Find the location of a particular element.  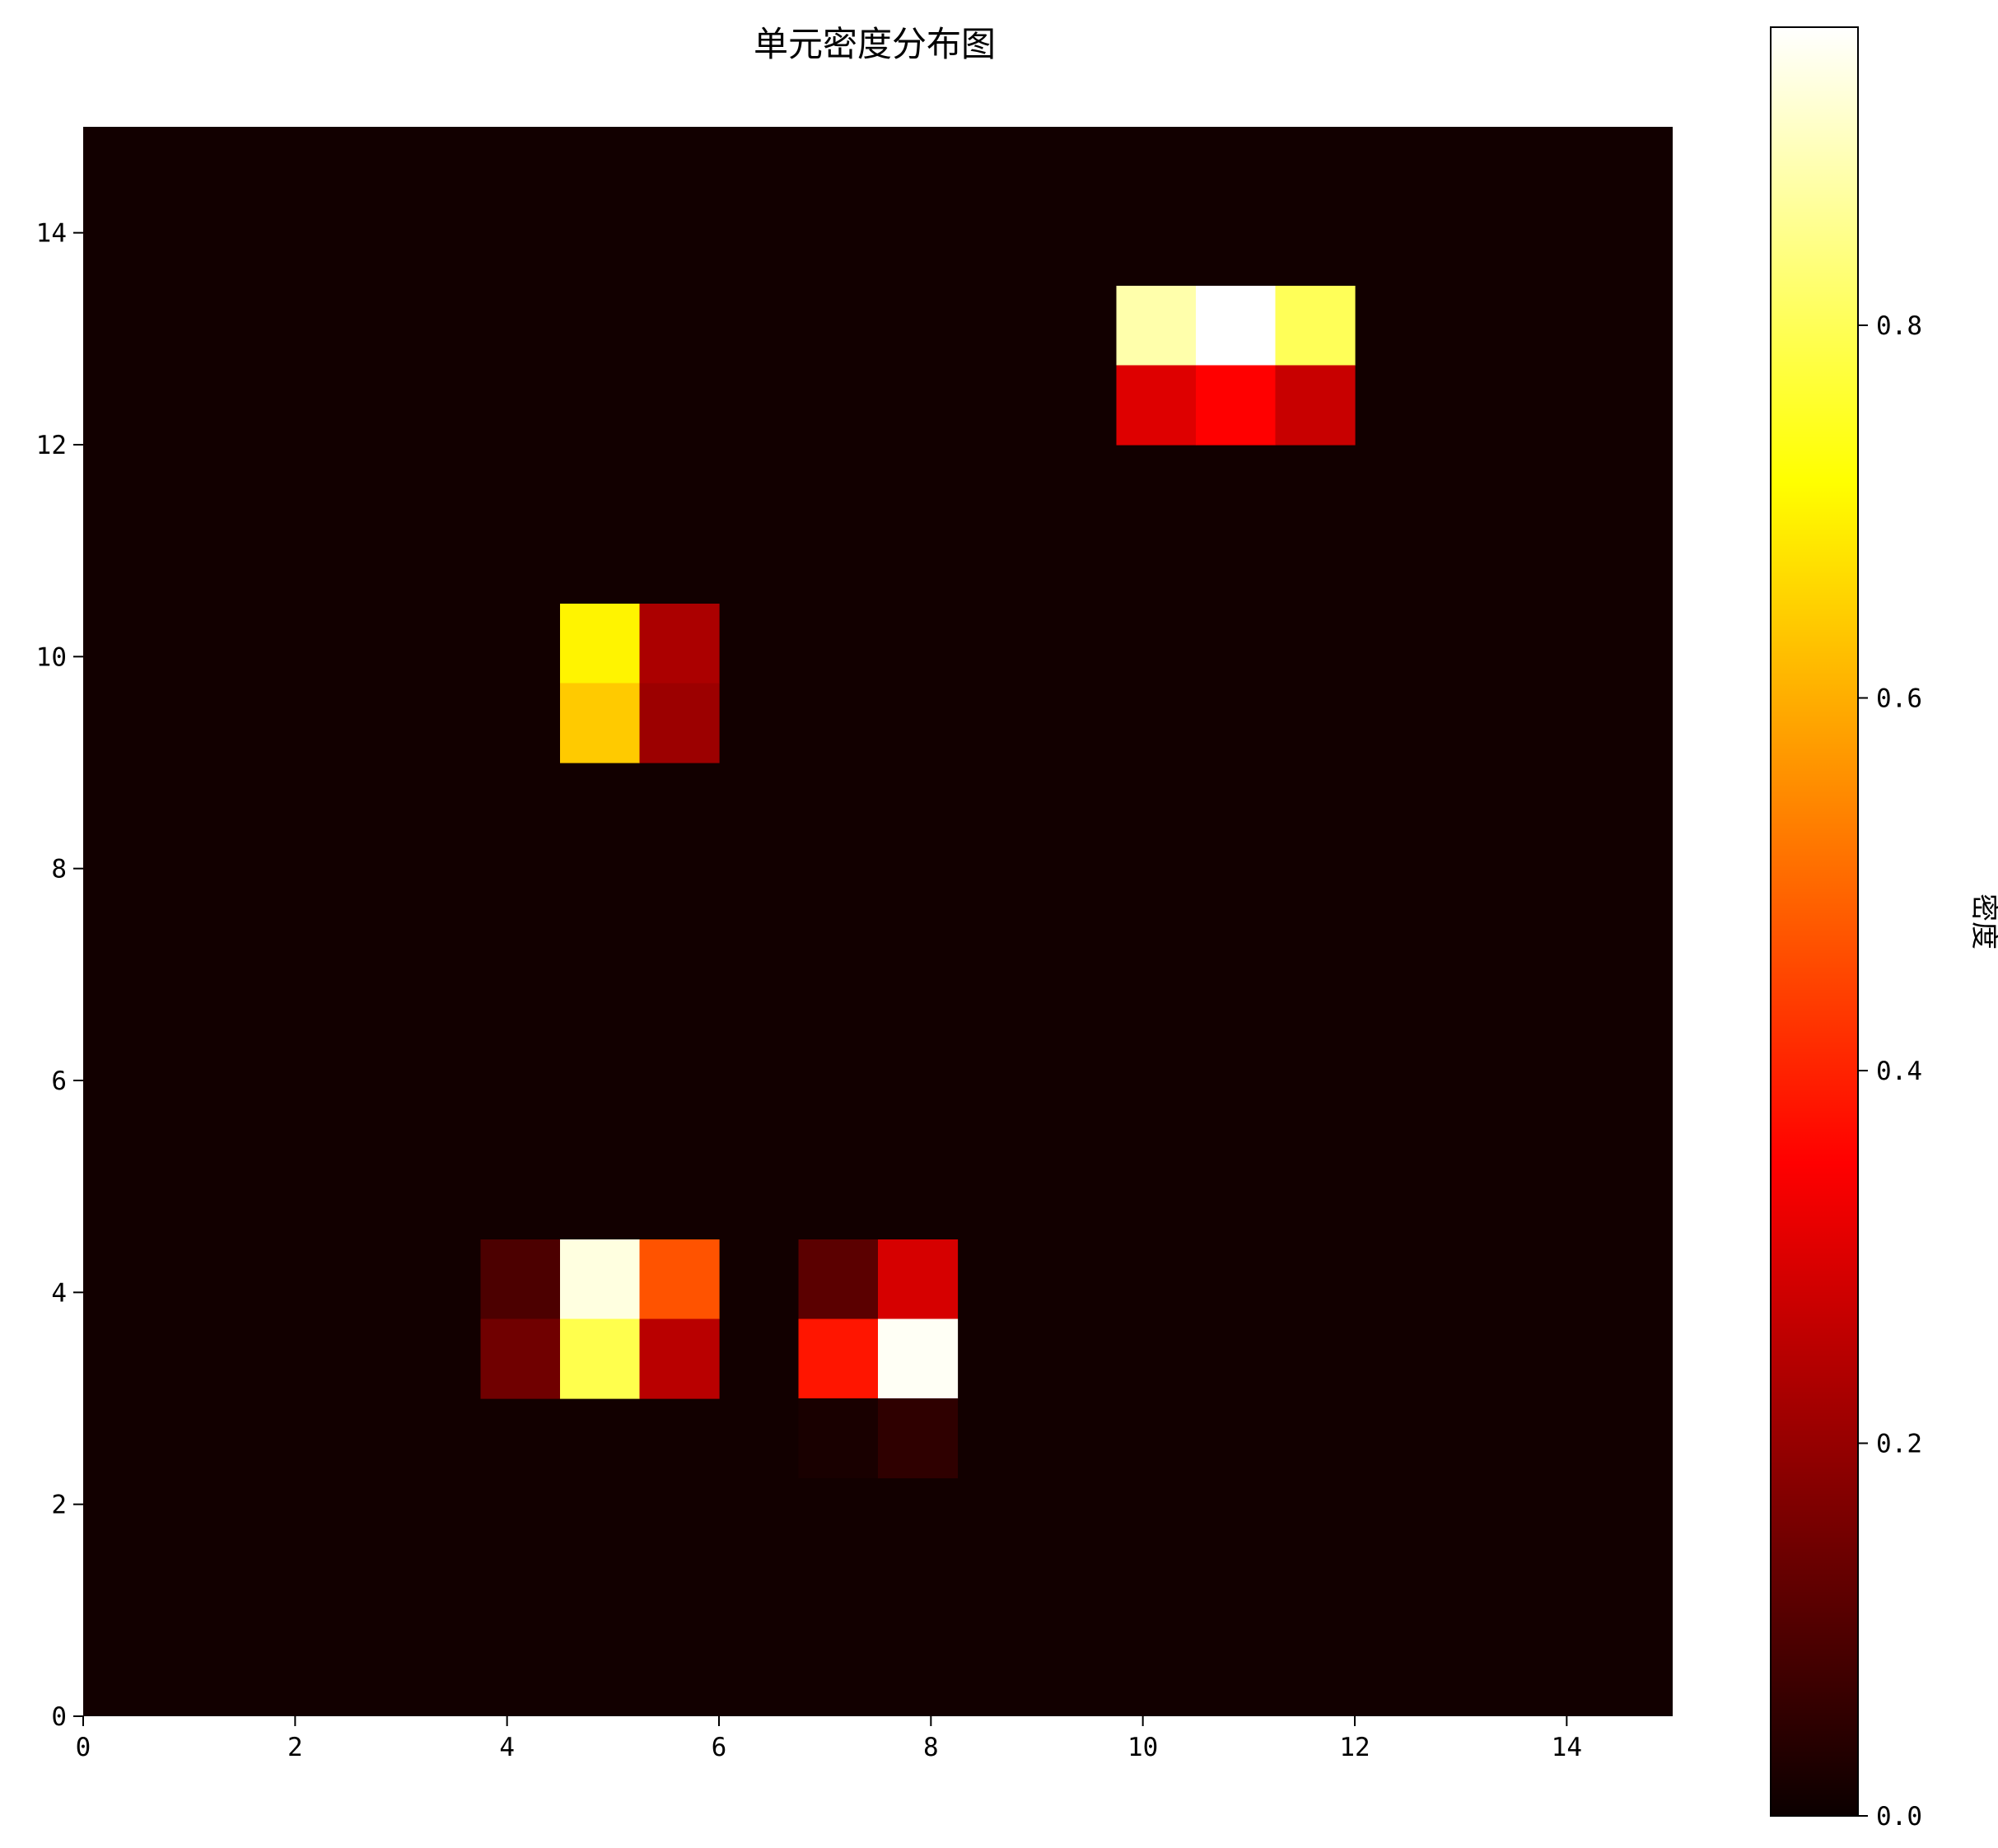

colorbar-tick-label: 0.6 is located at coordinates (1899, 699).